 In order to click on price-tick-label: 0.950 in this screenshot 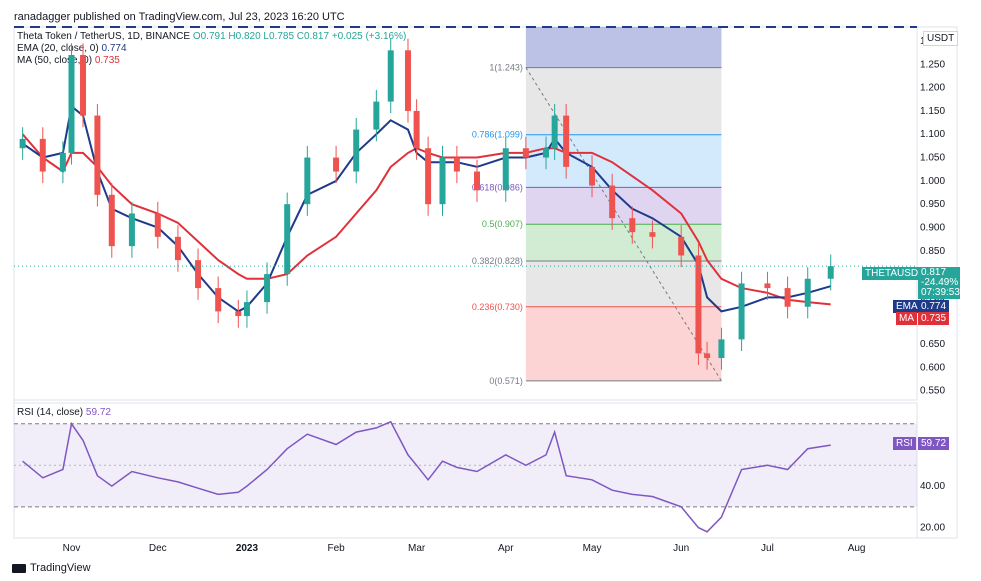, I will do `click(932, 204)`.